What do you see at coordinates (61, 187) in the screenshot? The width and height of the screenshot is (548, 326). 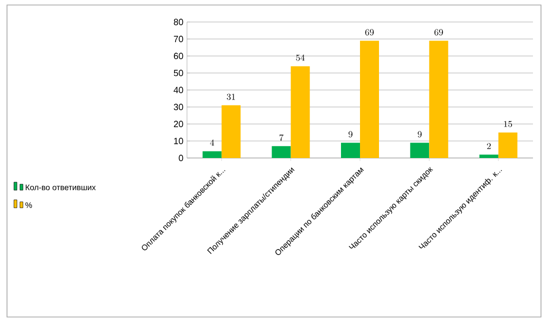 I see `legend-label: Кол-во ответивших` at bounding box center [61, 187].